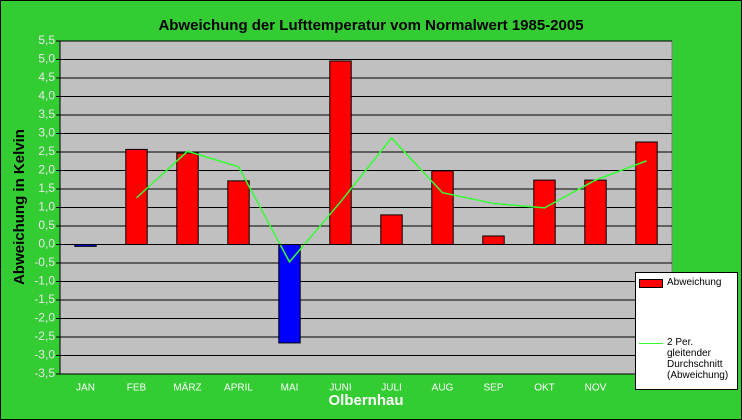  I want to click on y-tick-label: -1,5, so click(44, 299).